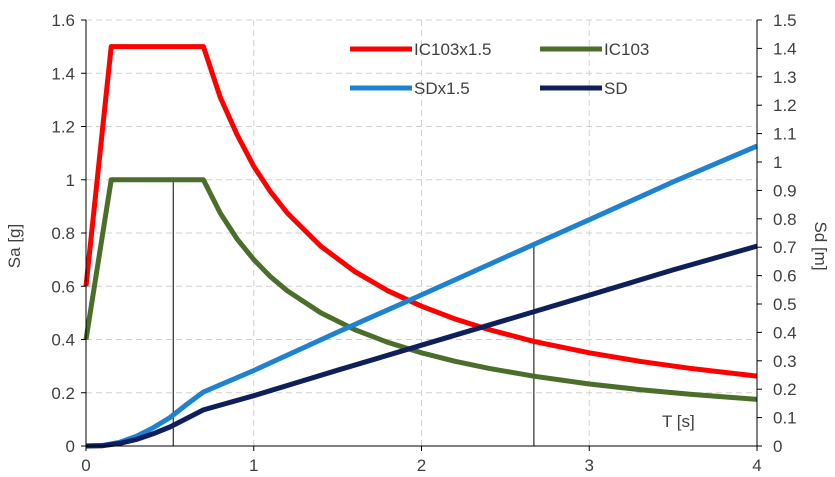 The width and height of the screenshot is (835, 477). I want to click on y2-tick-label: 0.6, so click(785, 276).